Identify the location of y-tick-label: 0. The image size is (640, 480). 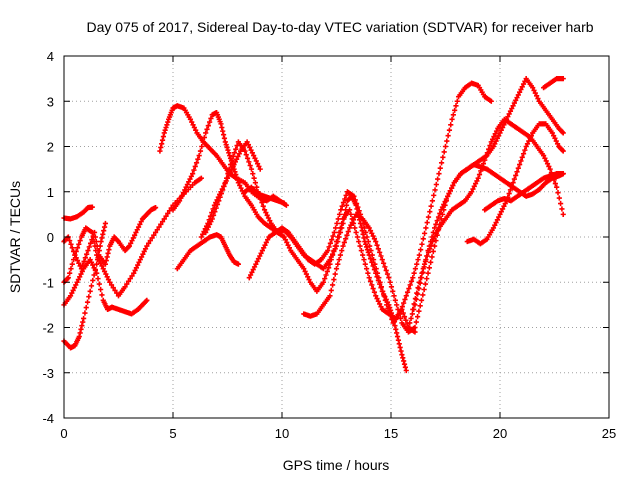
(50, 237).